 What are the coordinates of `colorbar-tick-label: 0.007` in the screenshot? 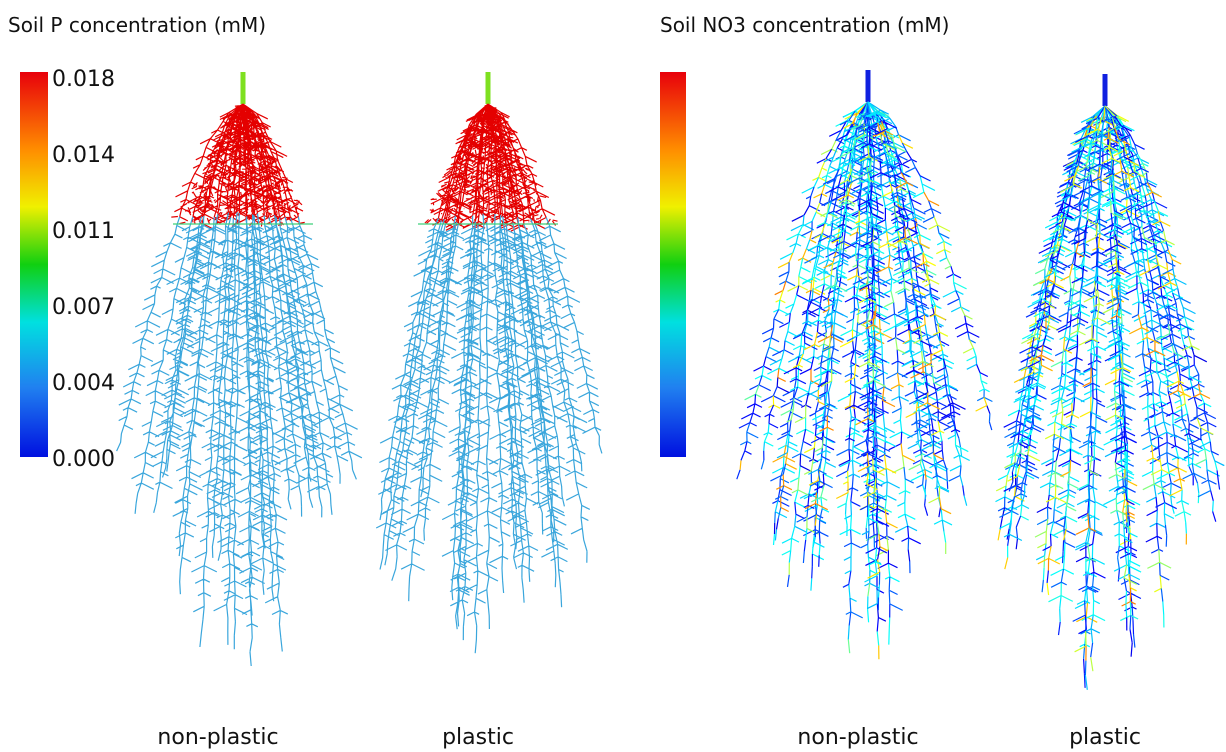 It's located at (83, 307).